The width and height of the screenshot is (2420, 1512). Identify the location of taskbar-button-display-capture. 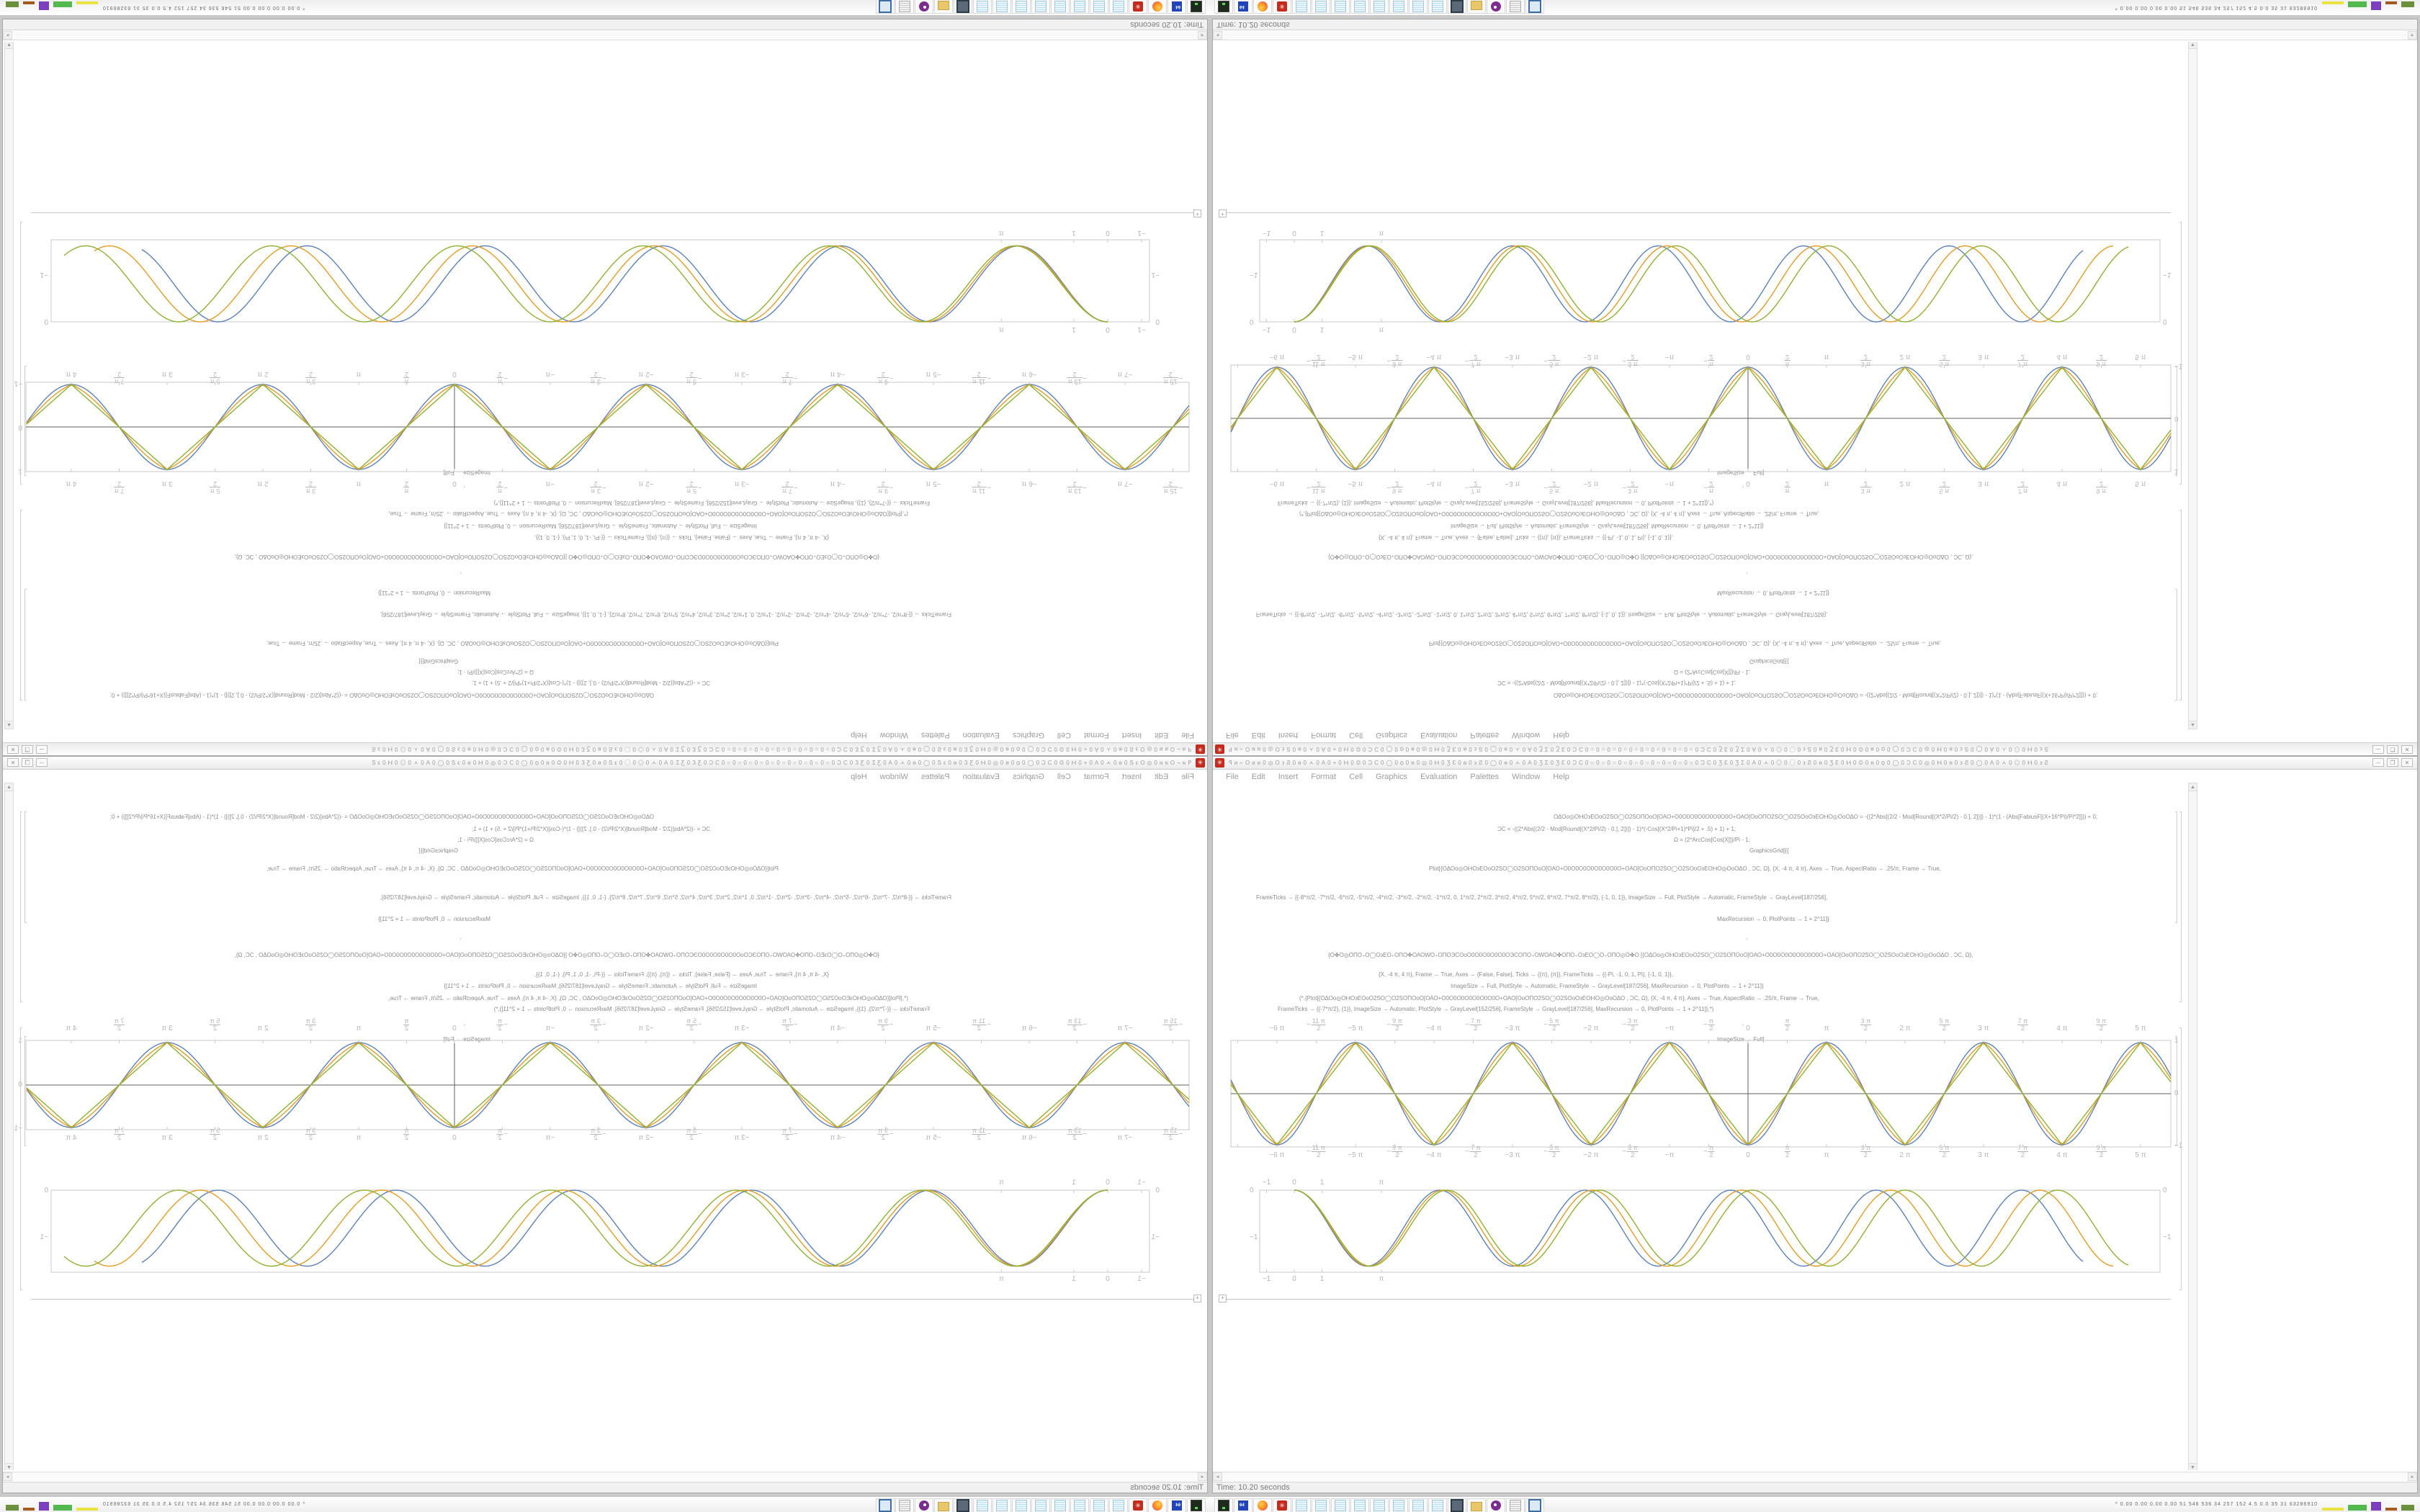
(1223, 1505).